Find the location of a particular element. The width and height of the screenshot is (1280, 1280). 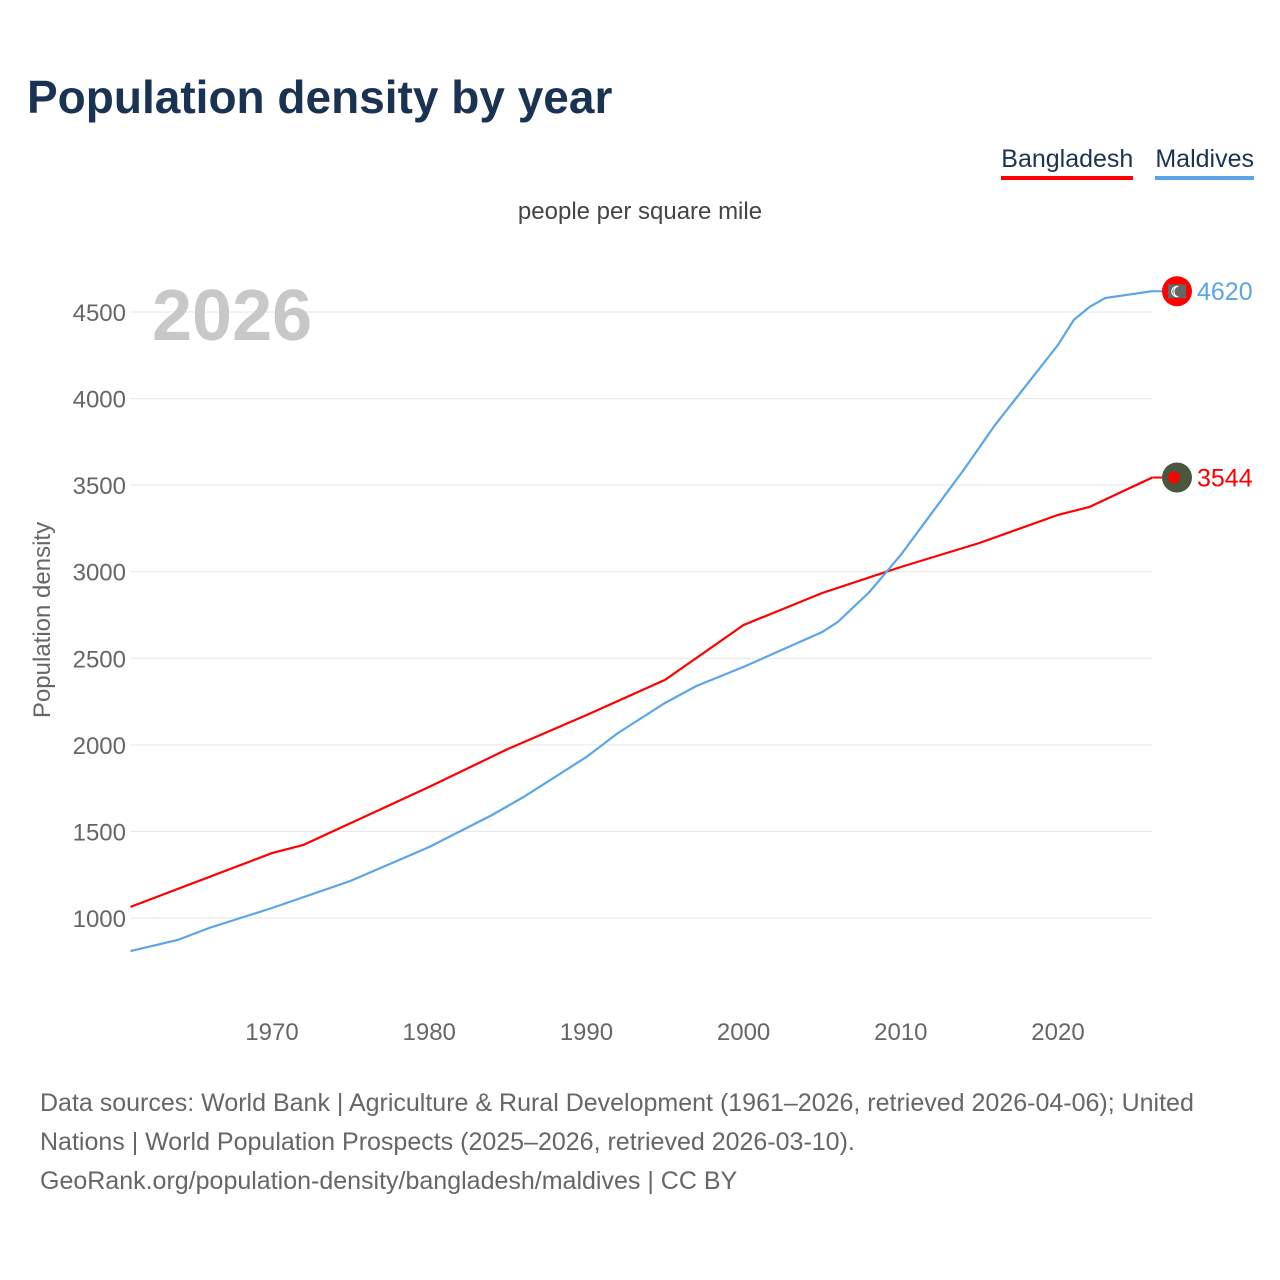

legend-maldives: Maldives is located at coordinates (1204, 162).